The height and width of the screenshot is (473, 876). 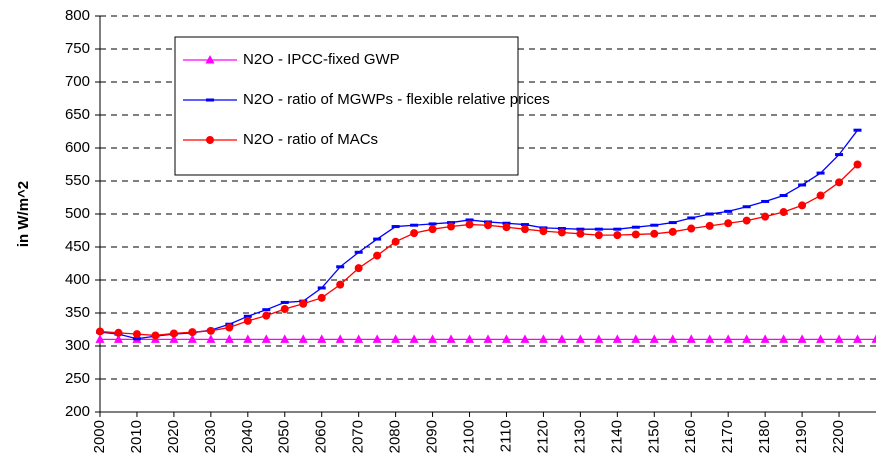 What do you see at coordinates (77, 48) in the screenshot?
I see `y-tick-label: 750` at bounding box center [77, 48].